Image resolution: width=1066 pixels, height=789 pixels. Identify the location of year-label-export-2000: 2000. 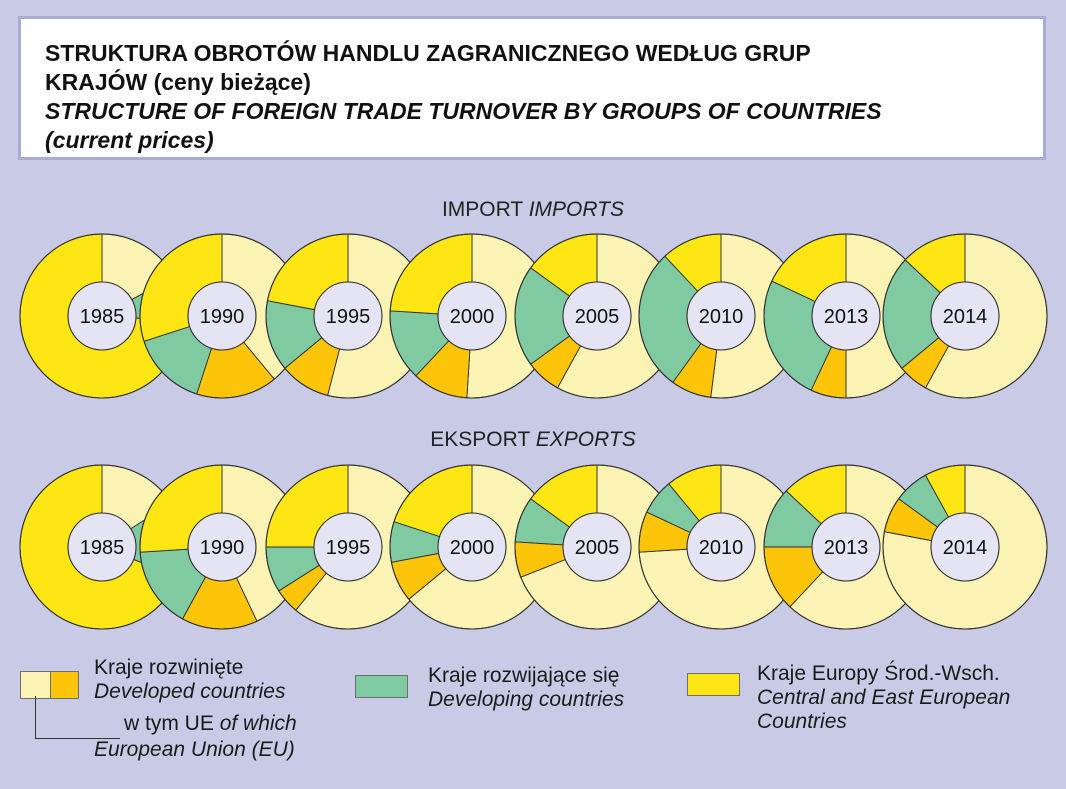
(472, 548).